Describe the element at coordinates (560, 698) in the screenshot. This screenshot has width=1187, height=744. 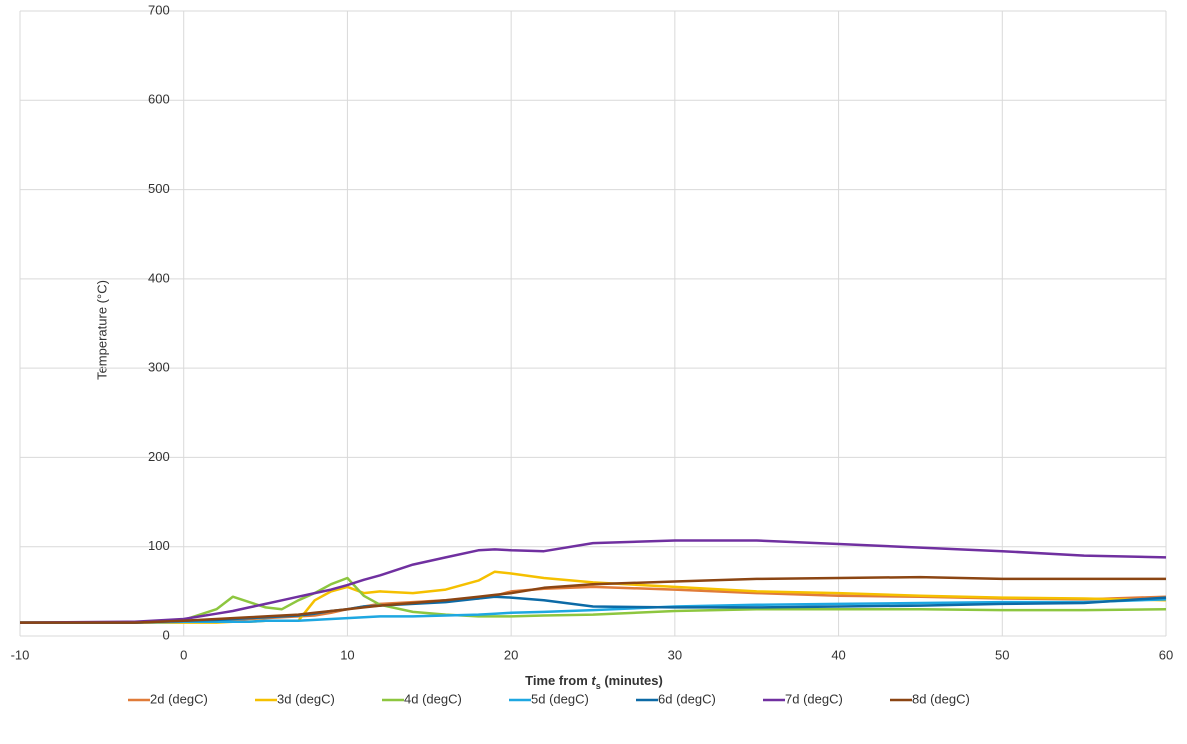
I see `legend-label: 5d (degC)` at that location.